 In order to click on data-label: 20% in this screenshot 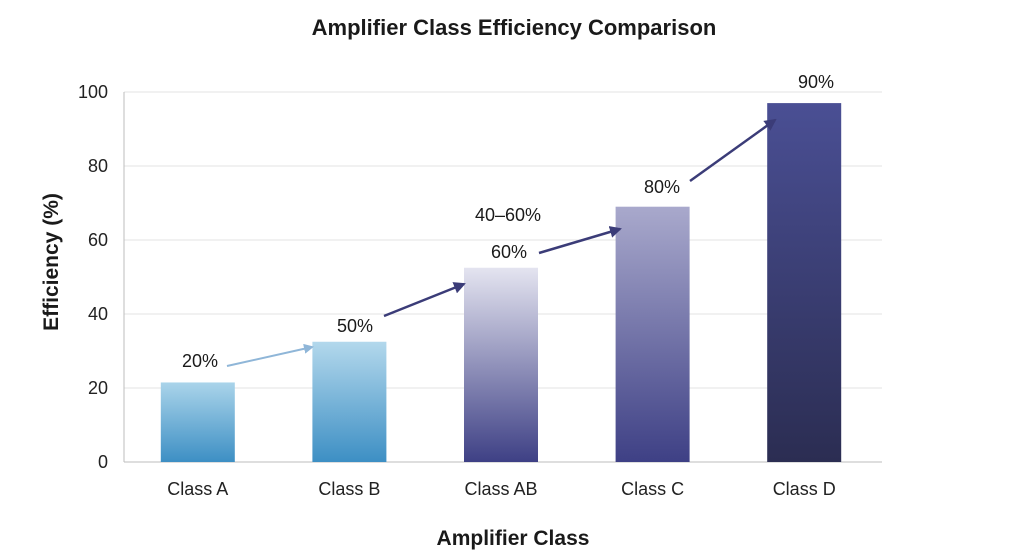, I will do `click(200, 361)`.